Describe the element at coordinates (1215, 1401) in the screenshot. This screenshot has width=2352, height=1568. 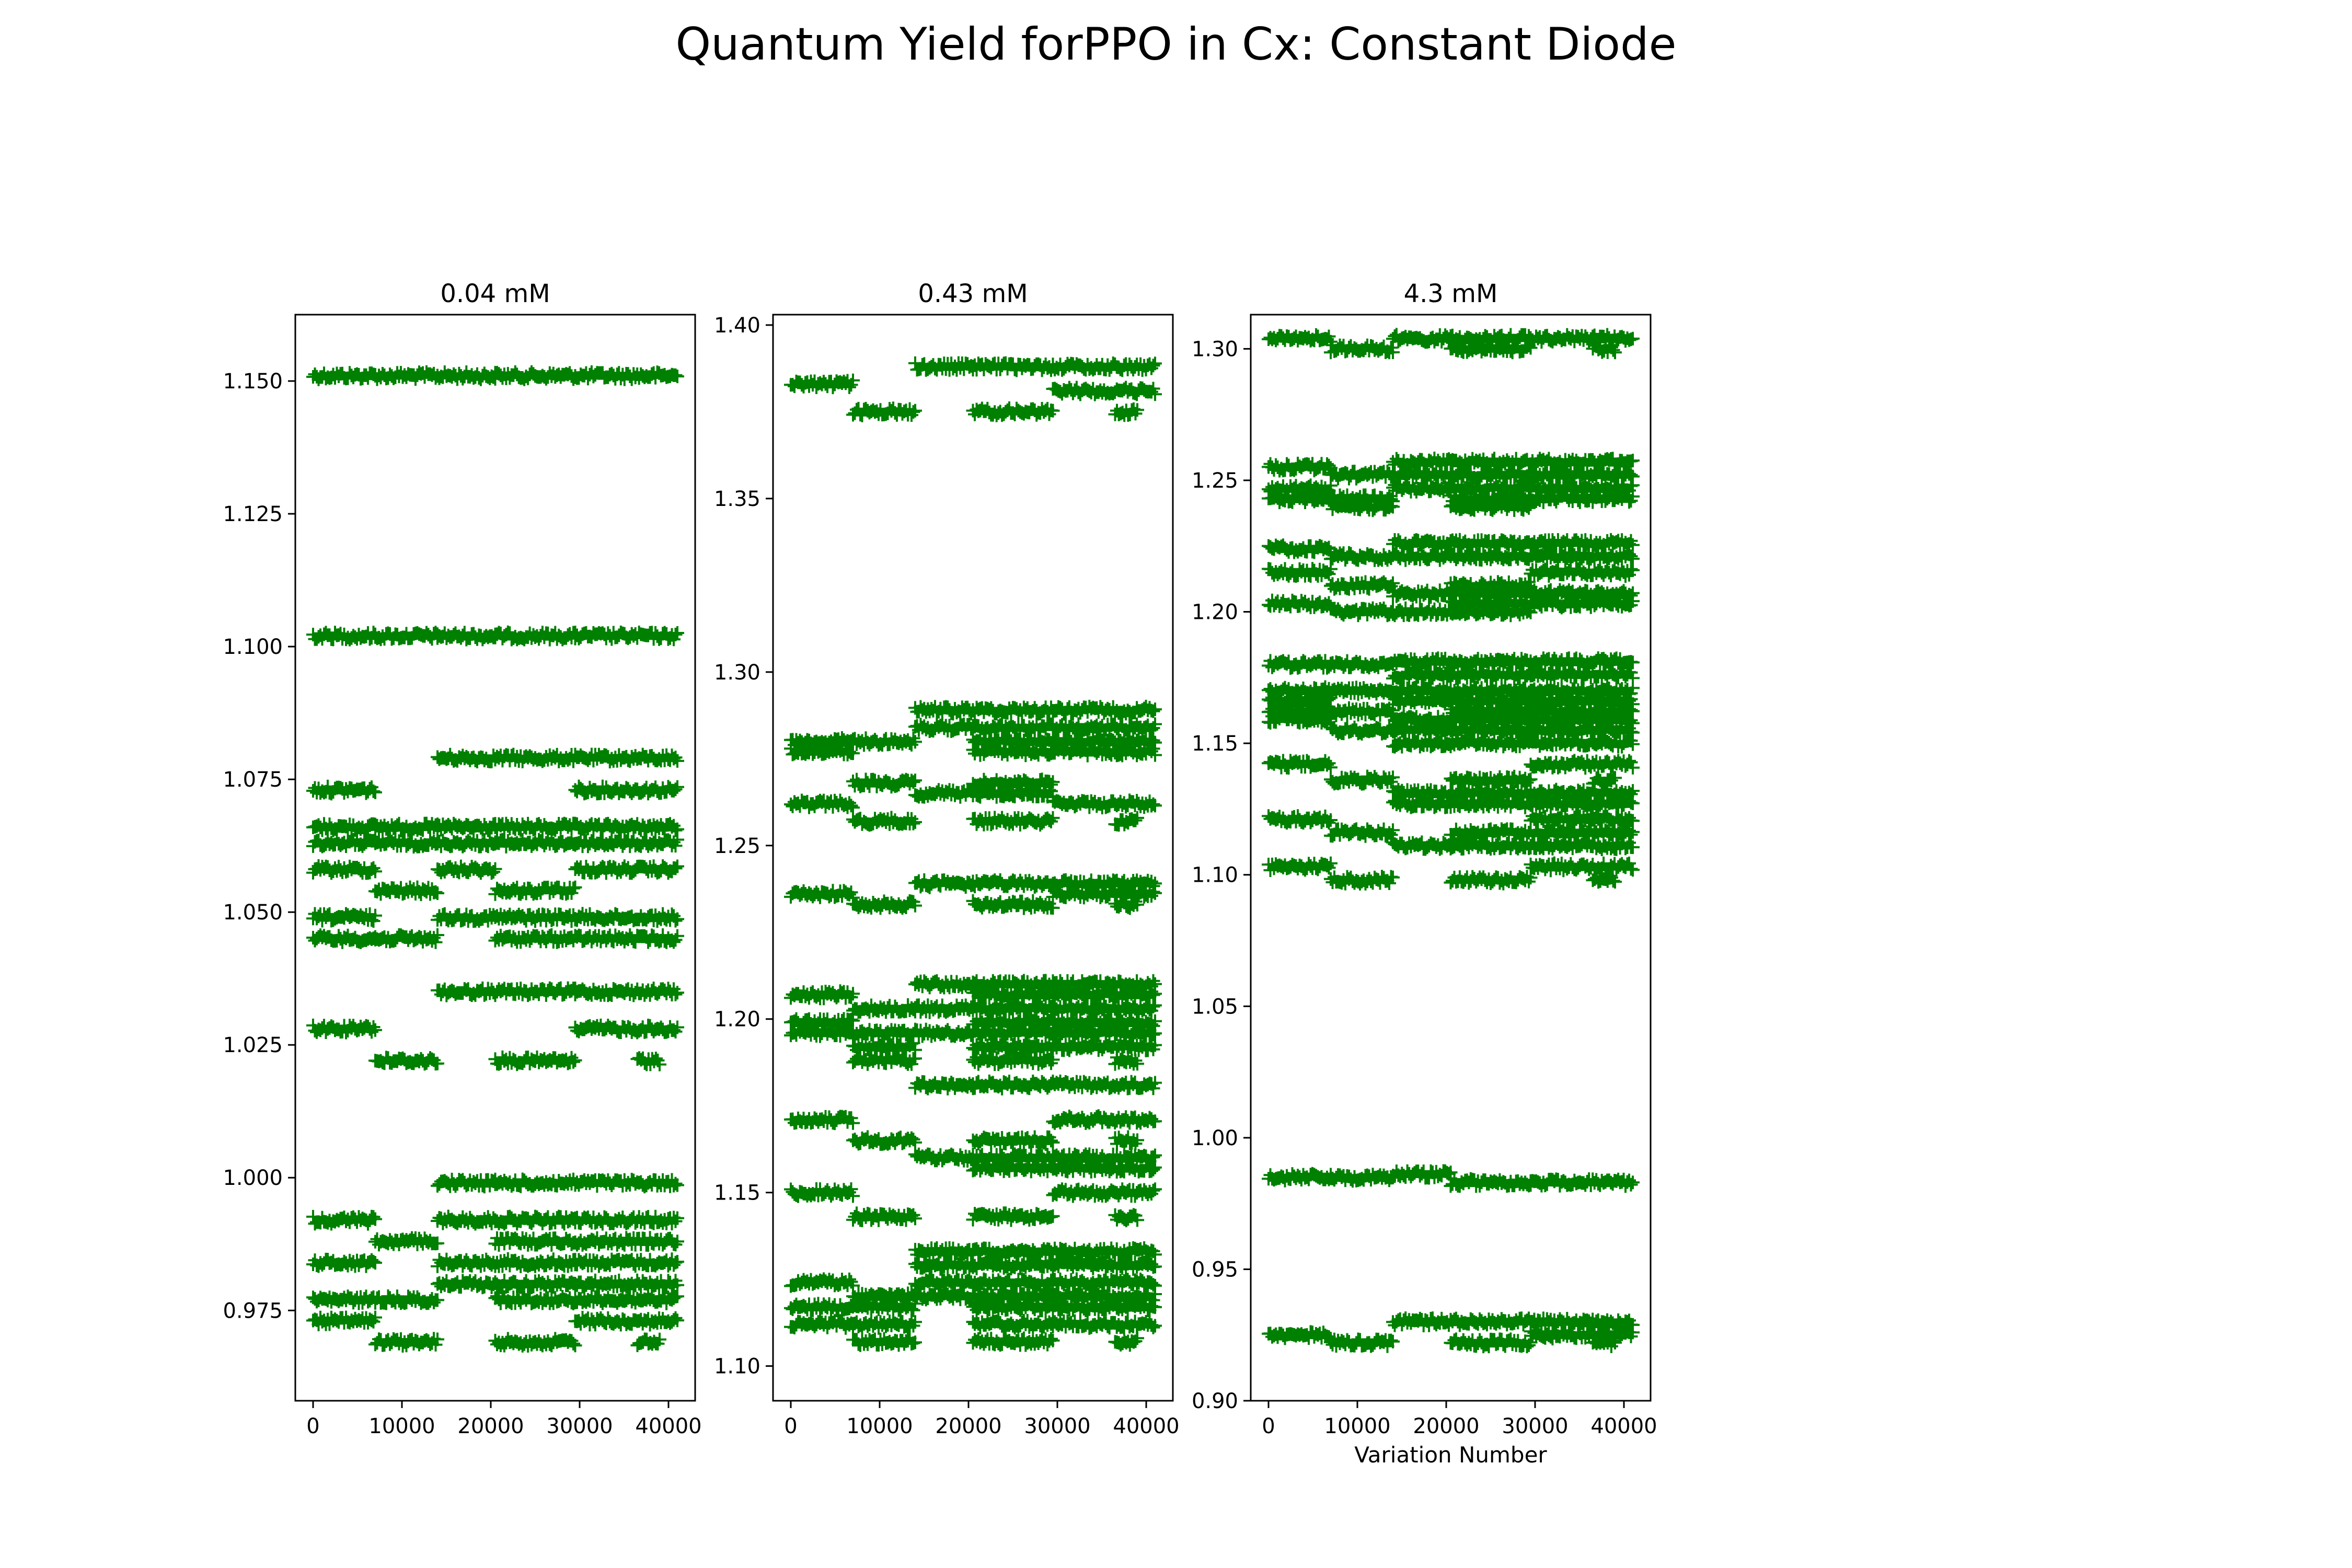
I see `y-tick-label: 0.90` at that location.